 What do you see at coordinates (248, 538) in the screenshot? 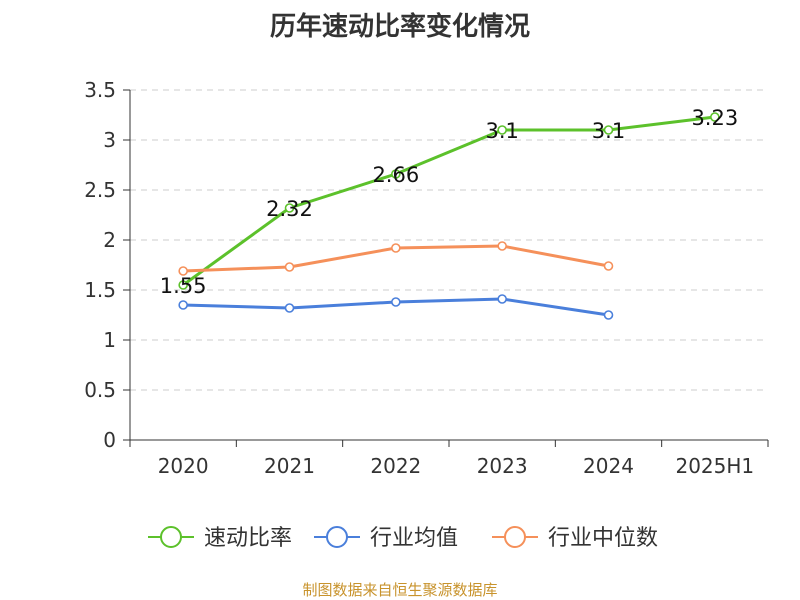
I see `legend-label: 速动比率` at bounding box center [248, 538].